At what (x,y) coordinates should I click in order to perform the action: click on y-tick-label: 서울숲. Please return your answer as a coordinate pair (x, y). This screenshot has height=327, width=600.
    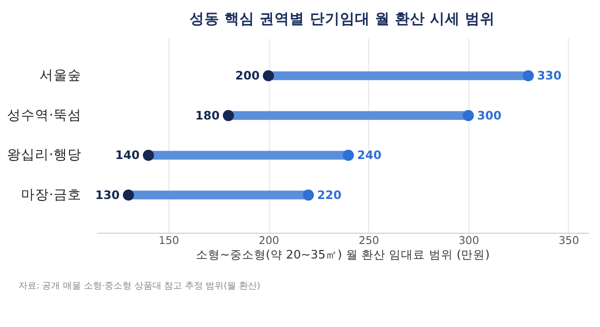
    Looking at the image, I should click on (60, 76).